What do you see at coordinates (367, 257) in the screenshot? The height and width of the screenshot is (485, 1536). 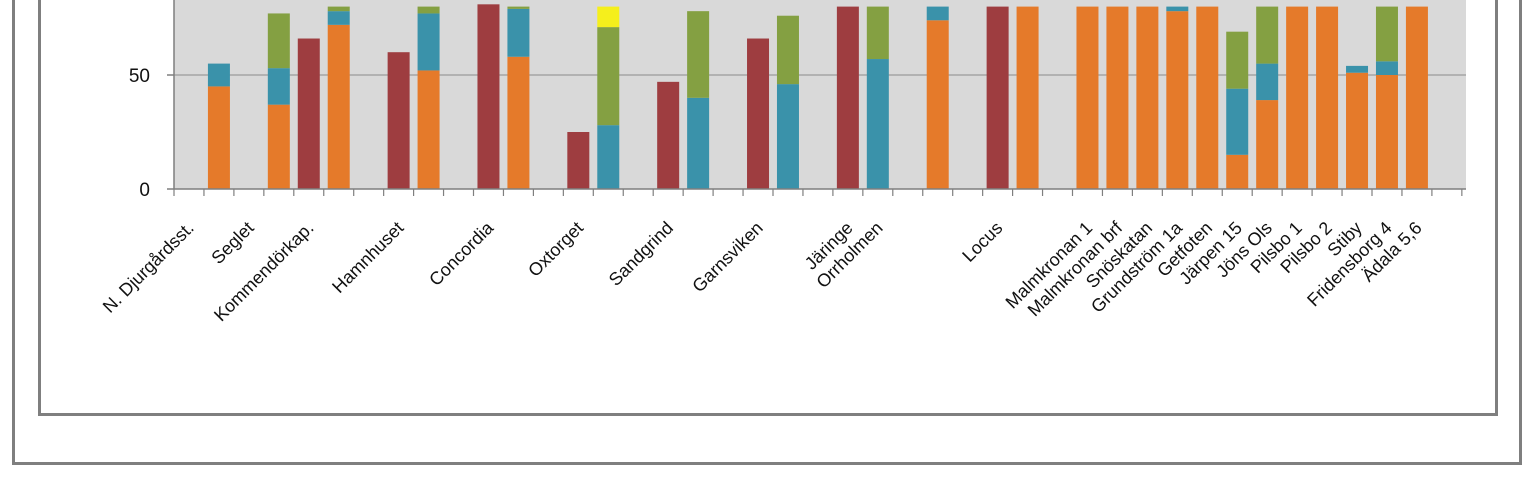 I see `category-label: Hamnhuset` at bounding box center [367, 257].